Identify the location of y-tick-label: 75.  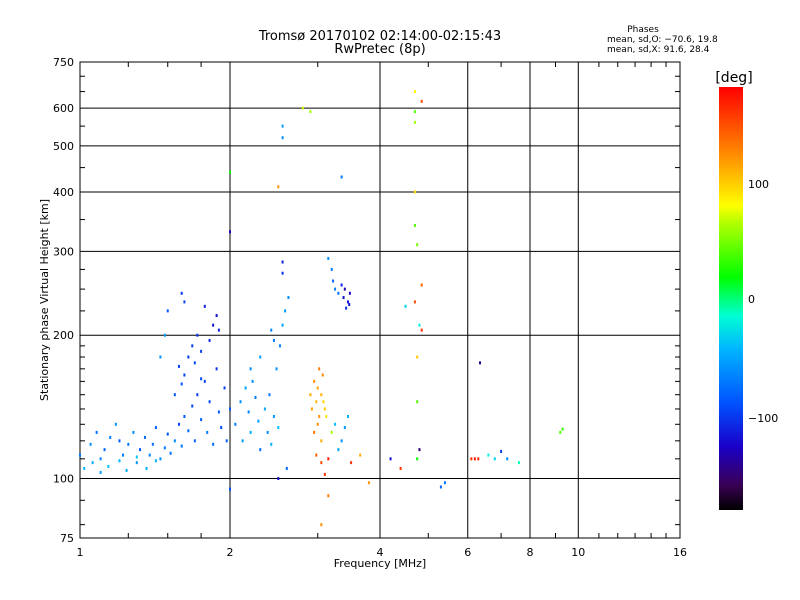
(67, 538).